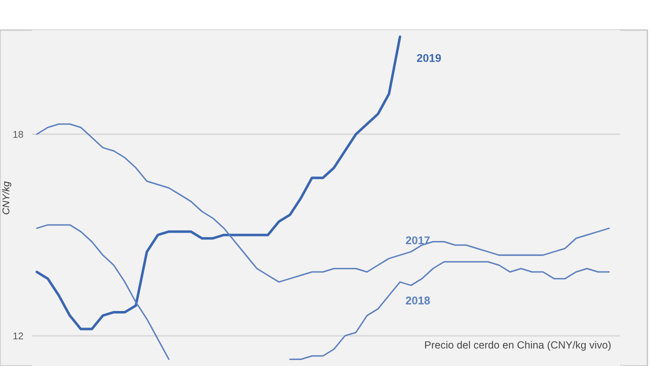 Image resolution: width=650 pixels, height=366 pixels. Describe the element at coordinates (418, 300) in the screenshot. I see `series-label: 2018` at that location.